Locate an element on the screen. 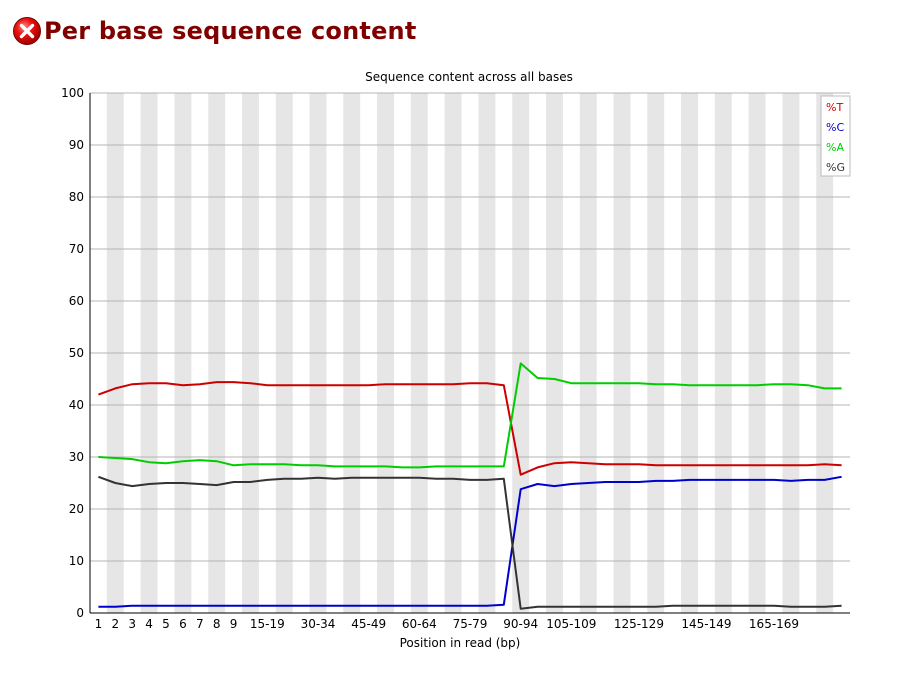 The width and height of the screenshot is (917, 692). x-tick-label: 90-94 is located at coordinates (520, 624).